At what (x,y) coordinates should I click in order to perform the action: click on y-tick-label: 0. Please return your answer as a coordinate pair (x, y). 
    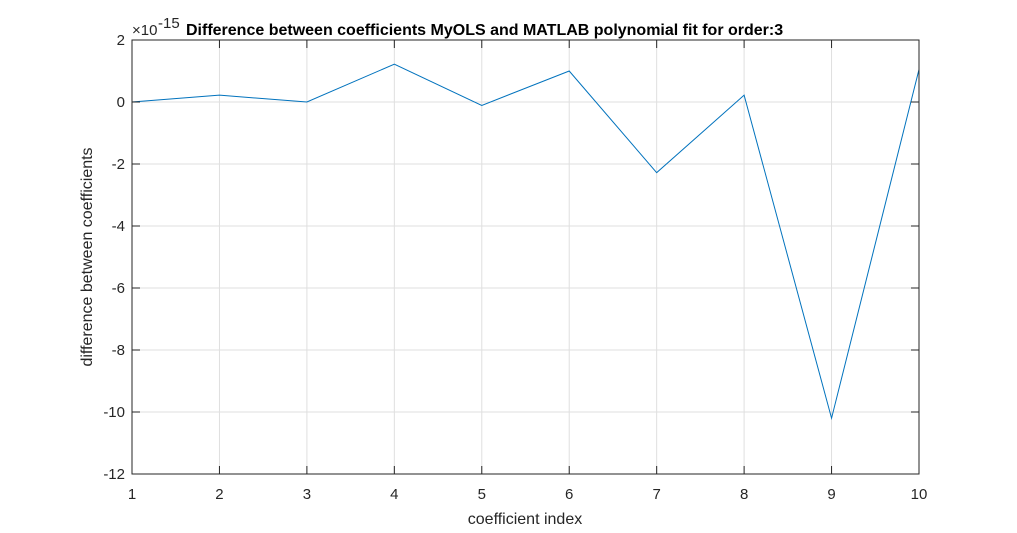
    Looking at the image, I should click on (121, 102).